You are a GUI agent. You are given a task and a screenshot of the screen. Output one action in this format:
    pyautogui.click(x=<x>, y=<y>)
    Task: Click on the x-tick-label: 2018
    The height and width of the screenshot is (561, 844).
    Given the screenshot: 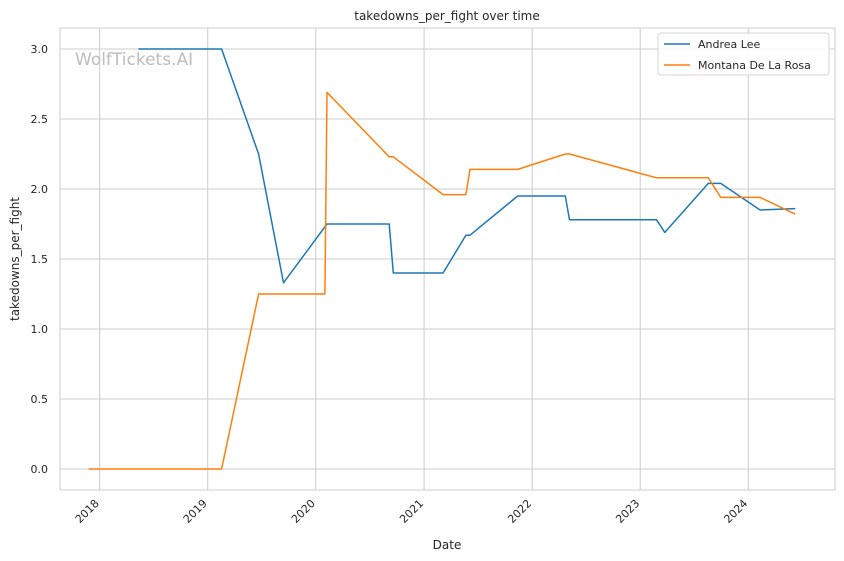 What is the action you would take?
    pyautogui.click(x=87, y=511)
    